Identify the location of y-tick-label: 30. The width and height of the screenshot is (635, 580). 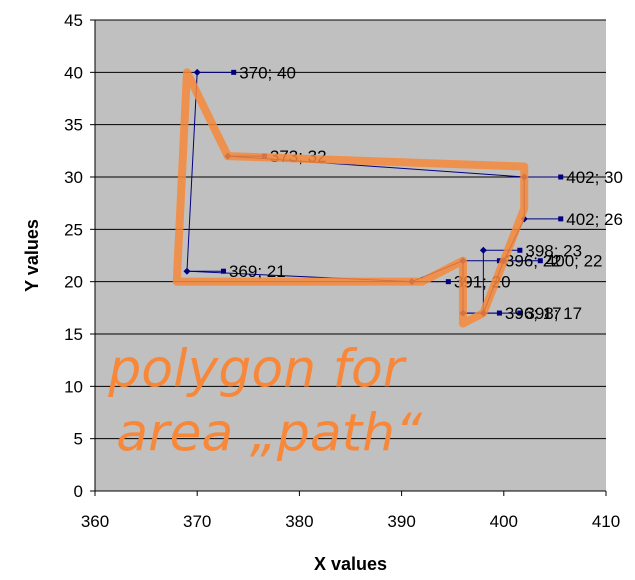
(73, 177).